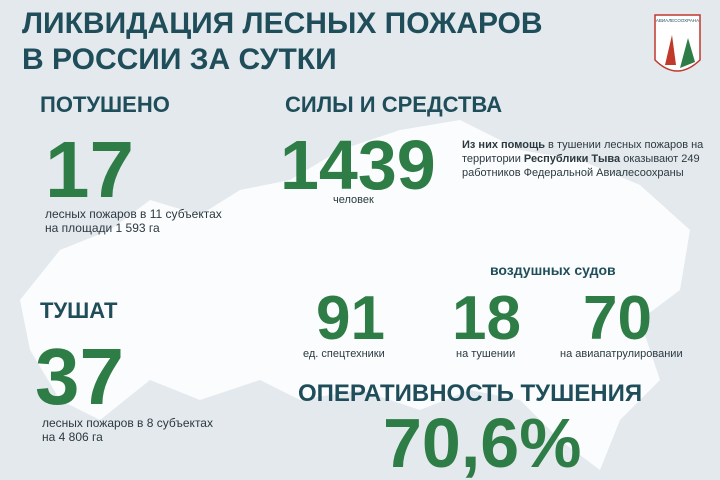  What do you see at coordinates (344, 354) in the screenshot?
I see `caption: ед. спецтехники` at bounding box center [344, 354].